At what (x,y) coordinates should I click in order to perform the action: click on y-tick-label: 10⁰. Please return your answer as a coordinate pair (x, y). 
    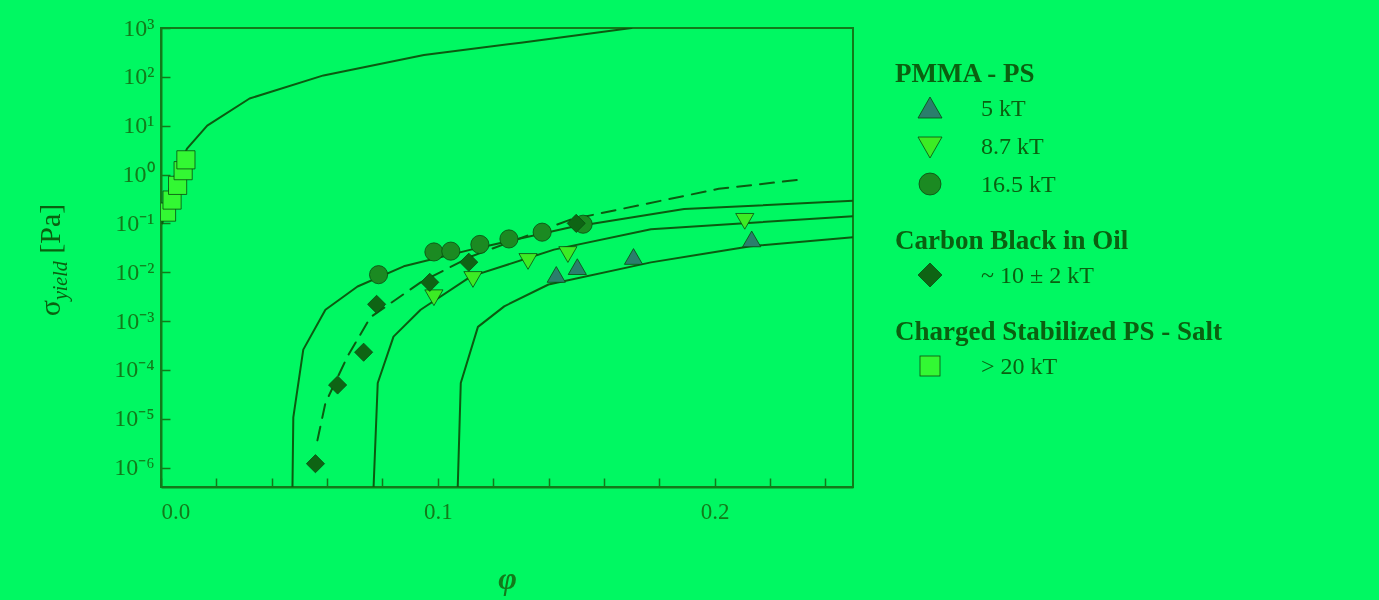
    Looking at the image, I should click on (138, 174).